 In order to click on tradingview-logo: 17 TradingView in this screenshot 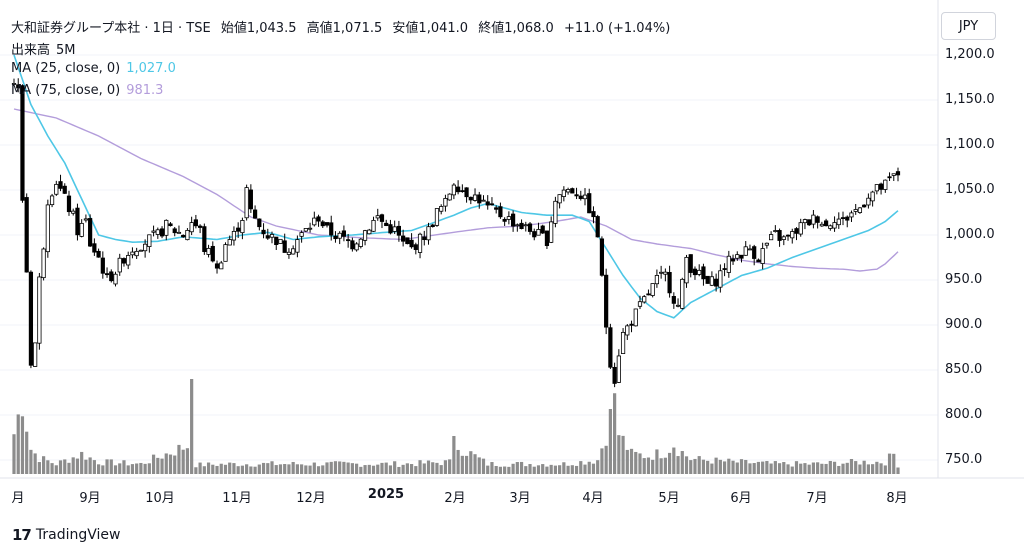, I will do `click(66, 535)`.